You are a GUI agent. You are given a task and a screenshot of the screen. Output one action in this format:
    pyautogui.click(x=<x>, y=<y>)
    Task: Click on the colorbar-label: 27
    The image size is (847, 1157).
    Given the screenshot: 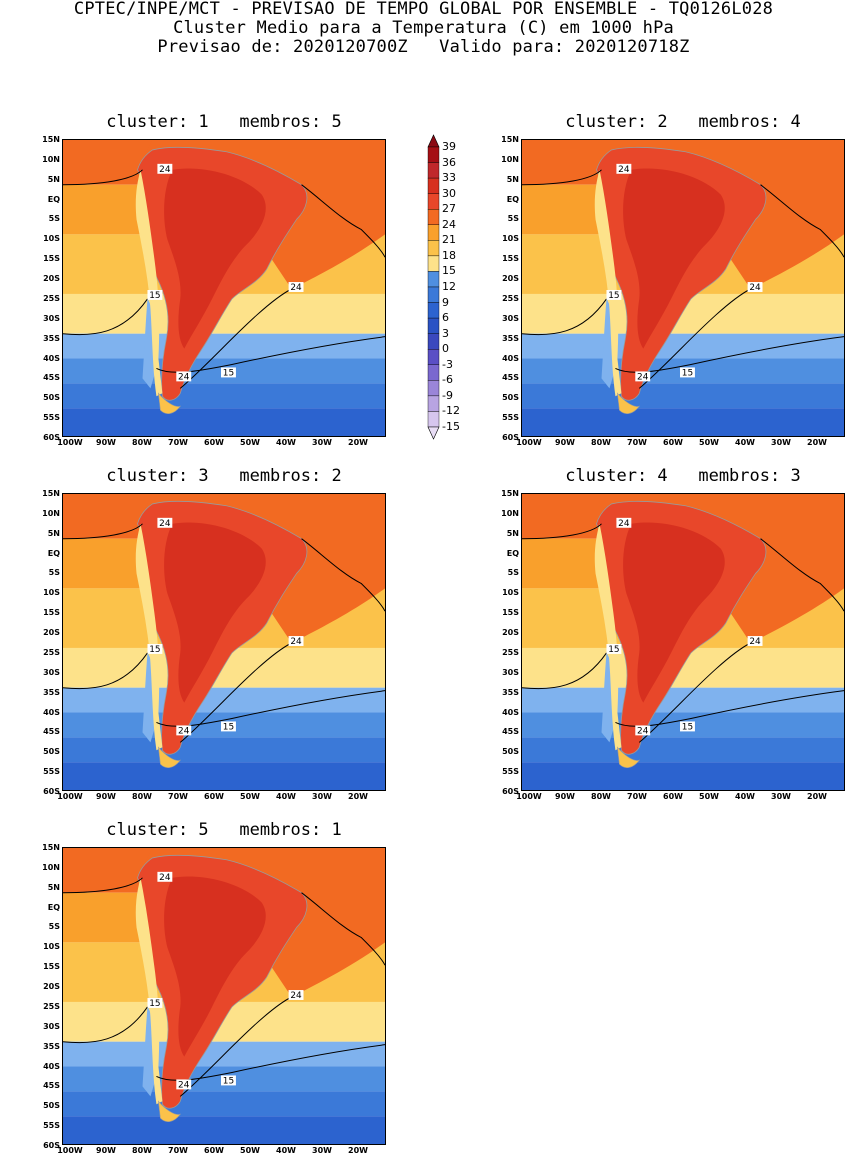 What is the action you would take?
    pyautogui.click(x=449, y=209)
    